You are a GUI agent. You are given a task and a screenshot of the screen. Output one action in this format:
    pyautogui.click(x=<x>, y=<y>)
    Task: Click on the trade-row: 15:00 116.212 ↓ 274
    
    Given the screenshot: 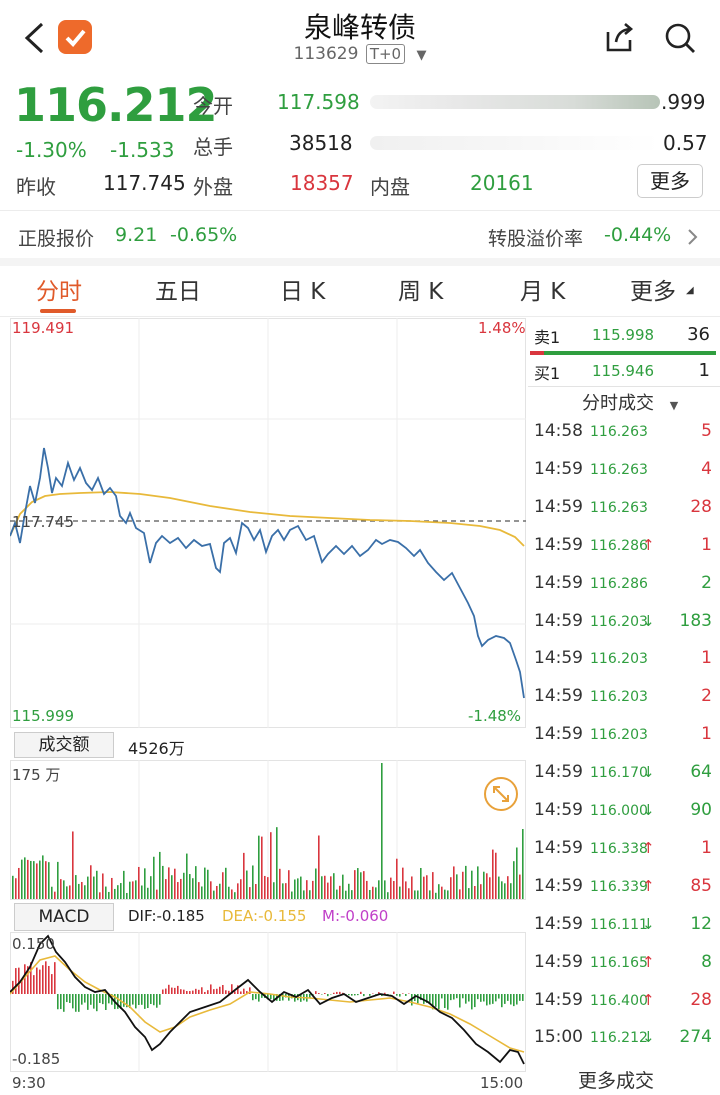 What is the action you would take?
    pyautogui.click(x=624, y=1043)
    